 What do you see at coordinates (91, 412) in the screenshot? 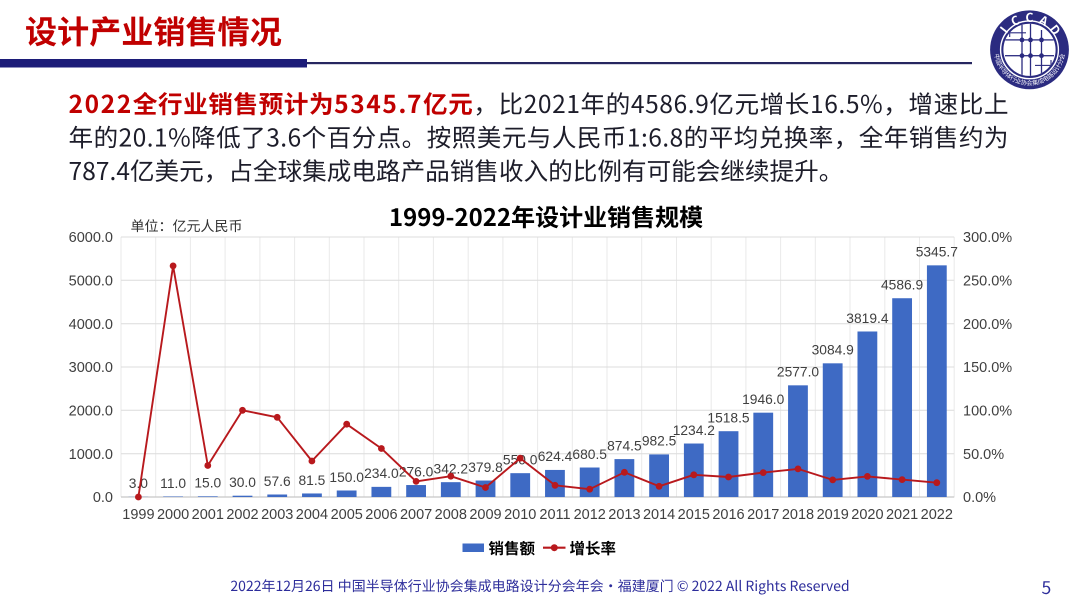
I see `svg-text: 2000.0` at bounding box center [91, 412].